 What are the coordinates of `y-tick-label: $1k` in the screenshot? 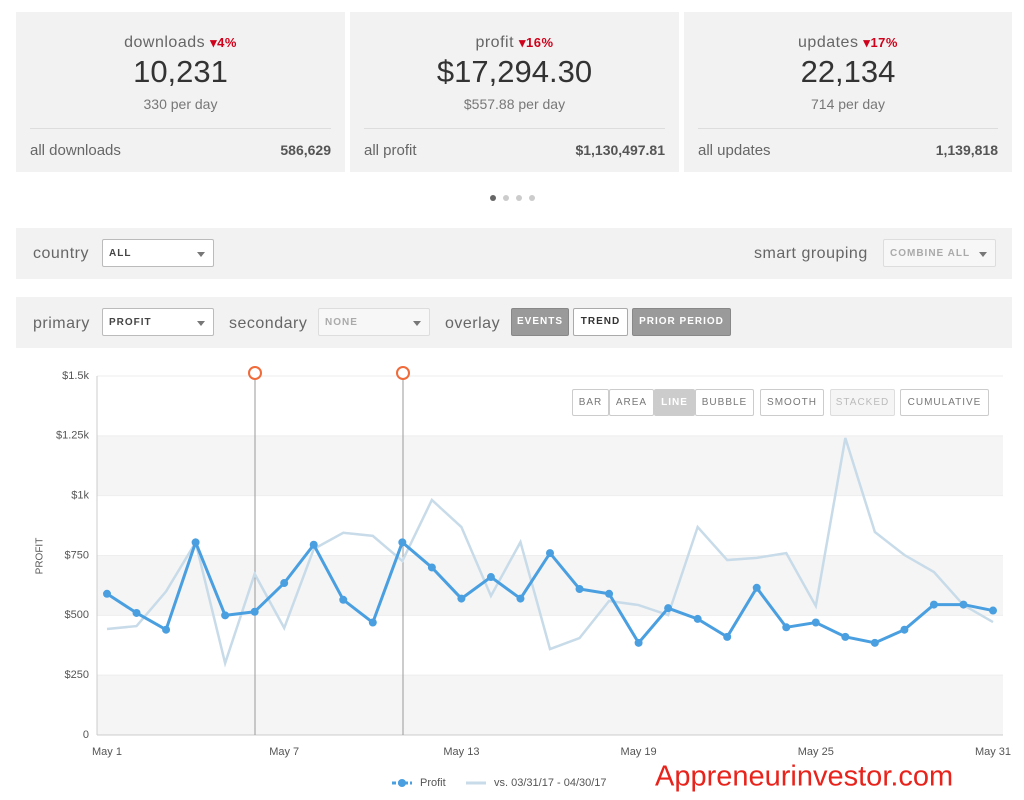 It's located at (80, 496).